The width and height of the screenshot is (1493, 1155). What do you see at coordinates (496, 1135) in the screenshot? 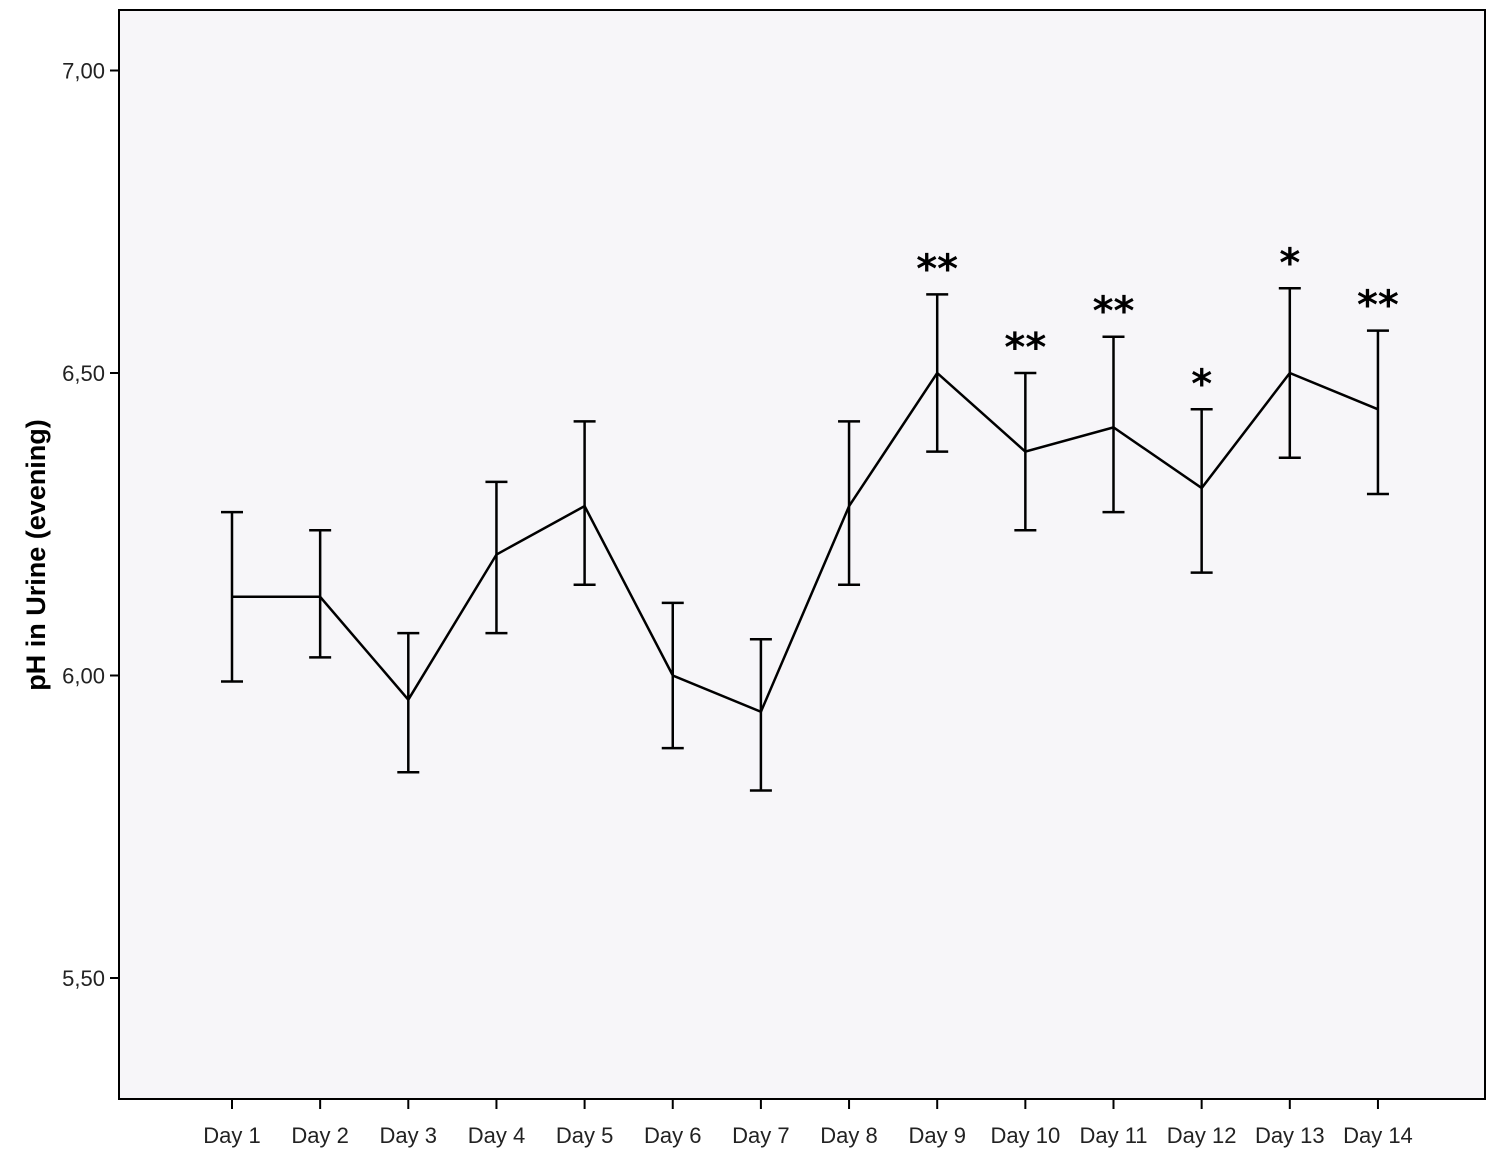
I see `x-tick-label: Day 4` at bounding box center [496, 1135].